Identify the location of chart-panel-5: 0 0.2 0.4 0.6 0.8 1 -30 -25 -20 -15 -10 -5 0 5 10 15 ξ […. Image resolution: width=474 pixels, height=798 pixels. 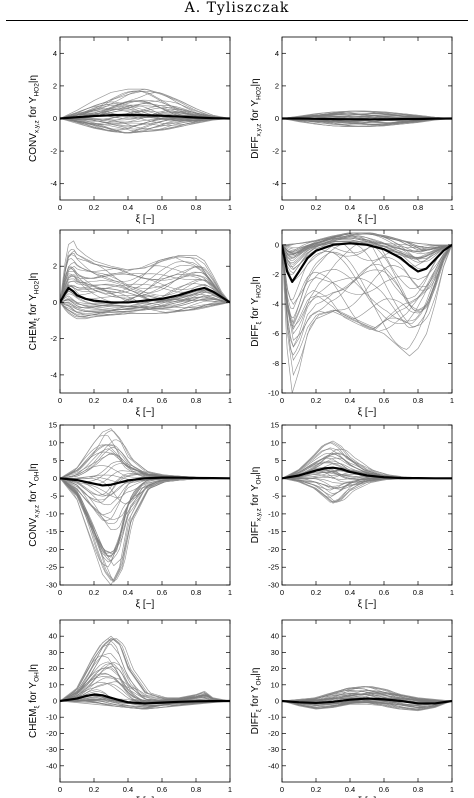
(130, 516).